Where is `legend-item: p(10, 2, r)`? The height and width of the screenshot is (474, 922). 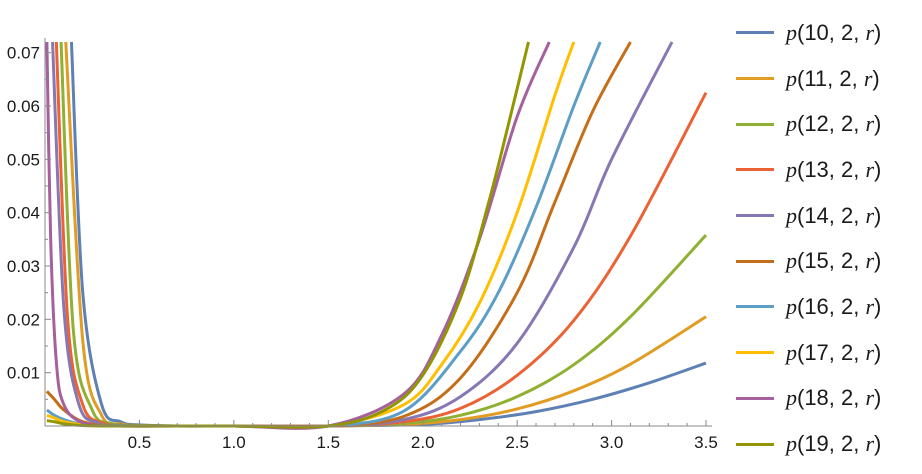
legend-item: p(10, 2, r) is located at coordinates (829, 33).